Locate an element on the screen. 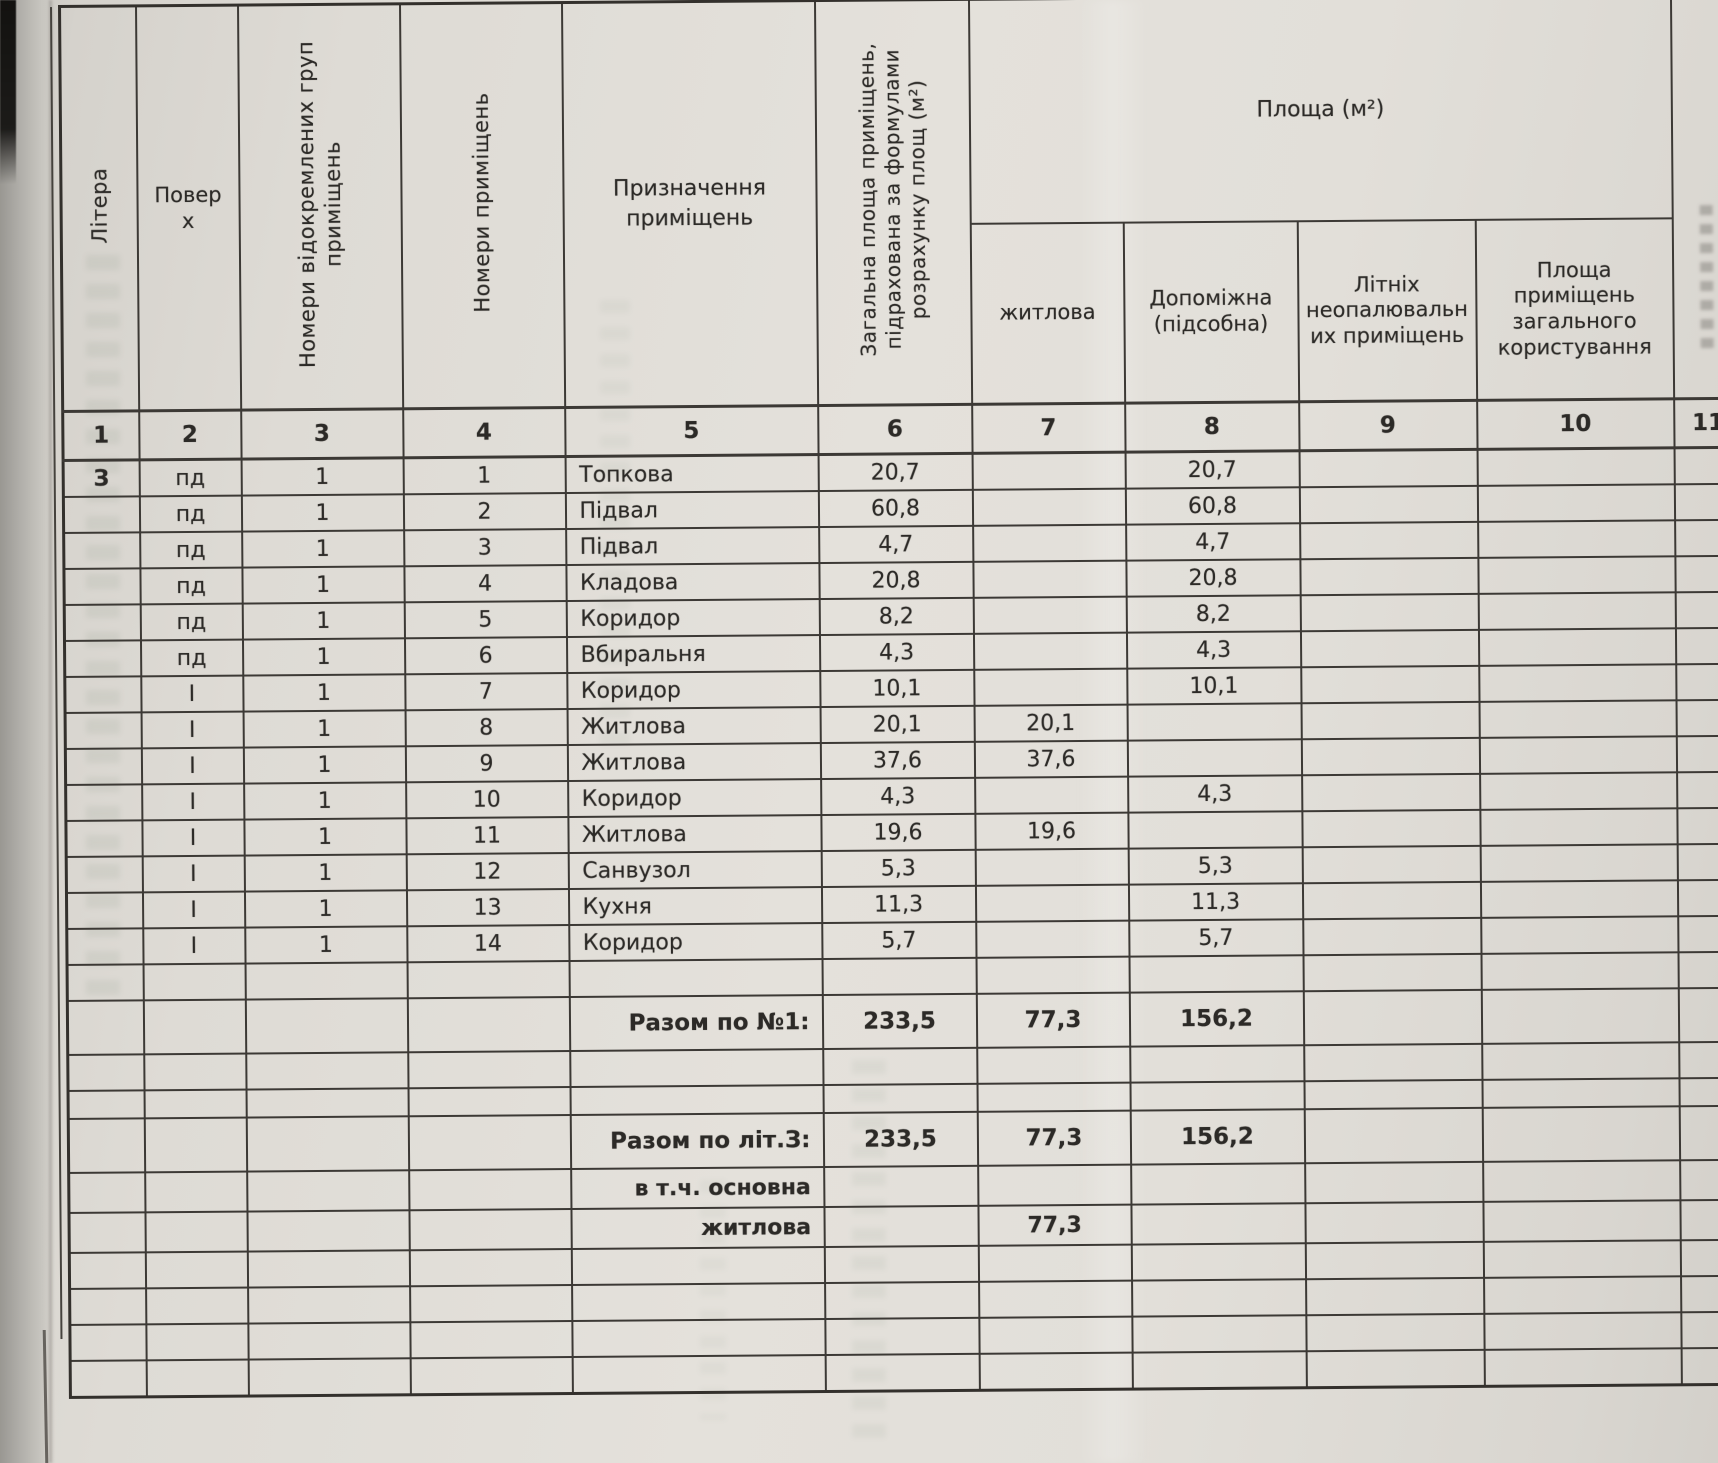 Image resolution: width=1718 pixels, height=1463 pixels. cell-floor: І is located at coordinates (193, 874).